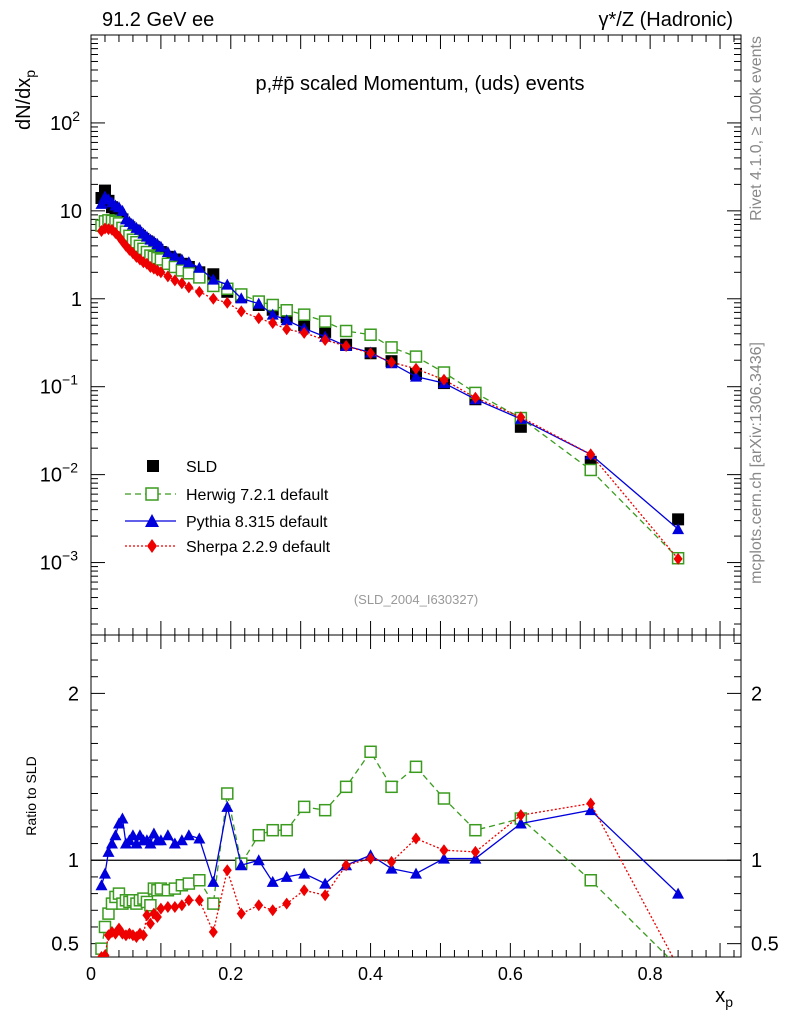 The image size is (786, 1024). Describe the element at coordinates (678, 519) in the screenshot. I see `data-point` at that location.